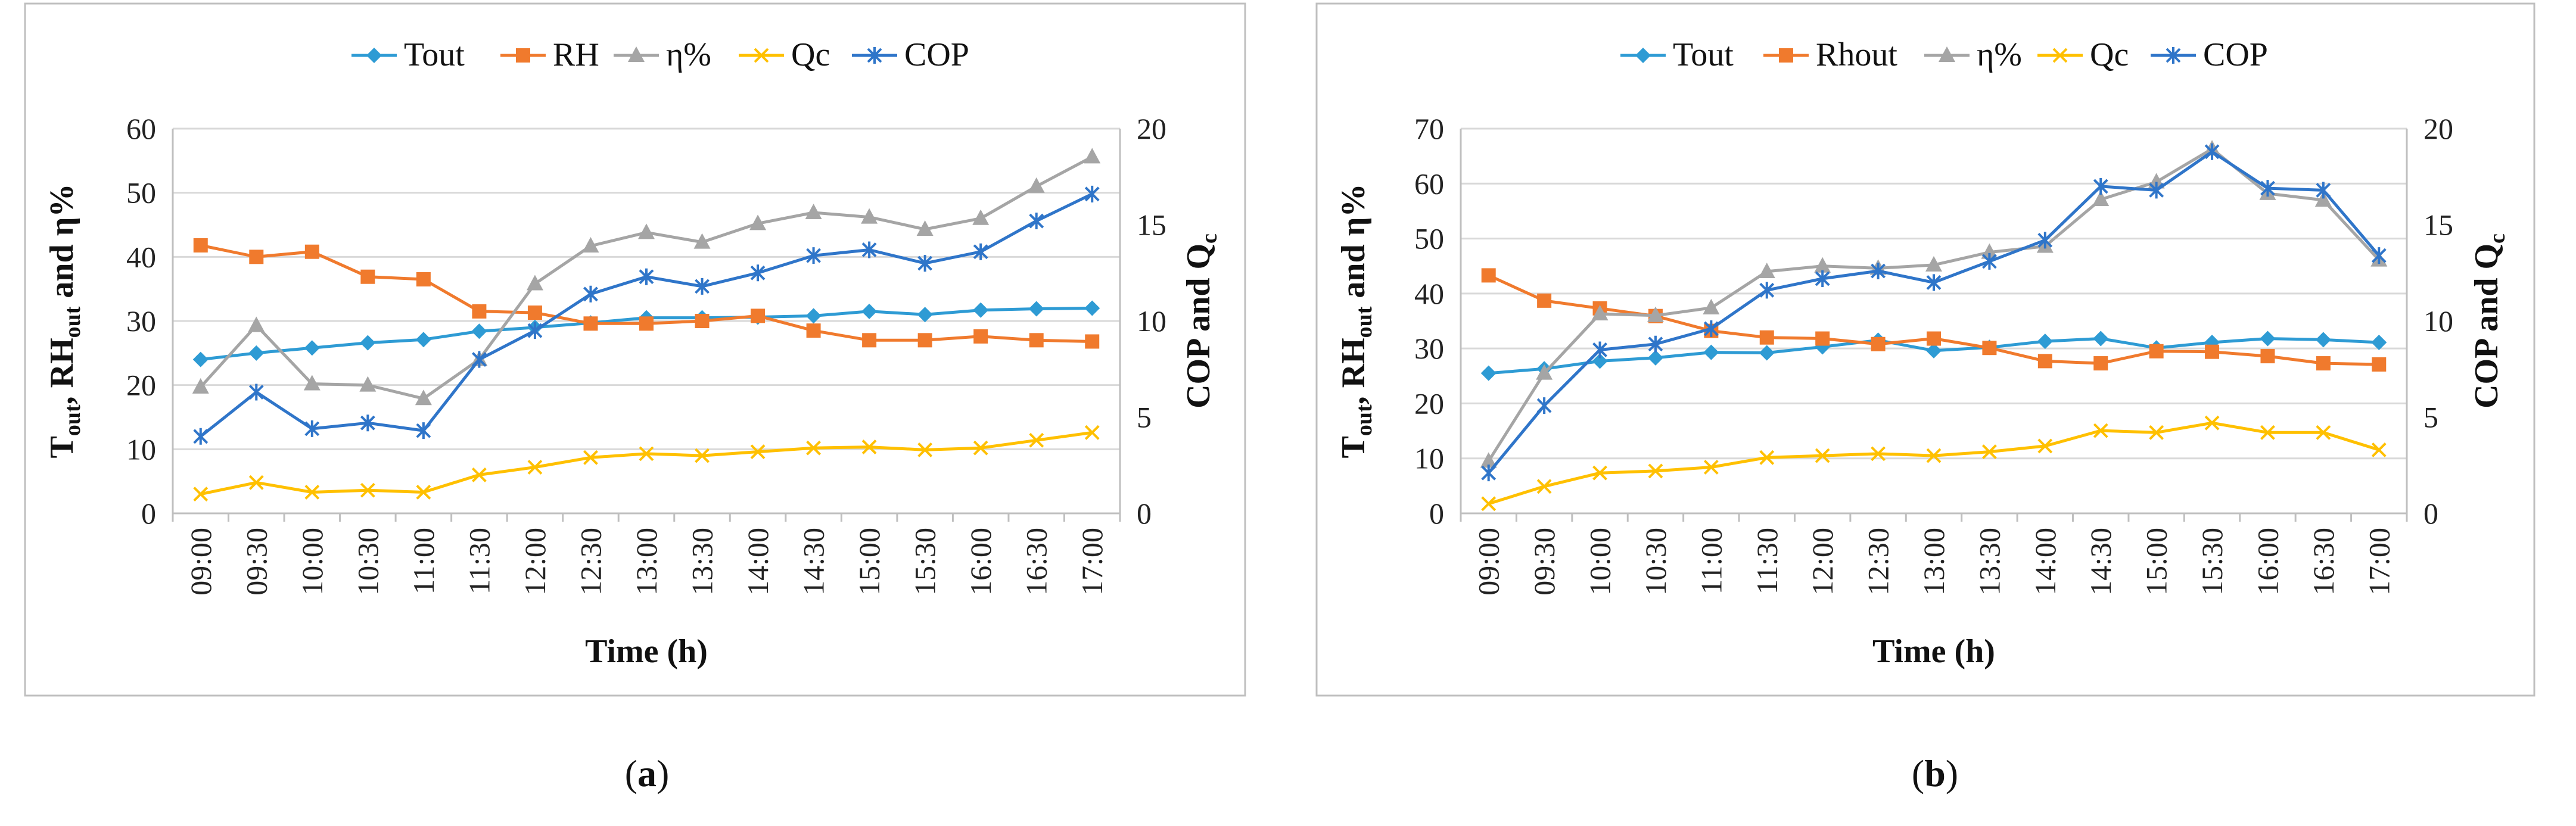  I want to click on x-tick-label: 10:00, so click(312, 562).